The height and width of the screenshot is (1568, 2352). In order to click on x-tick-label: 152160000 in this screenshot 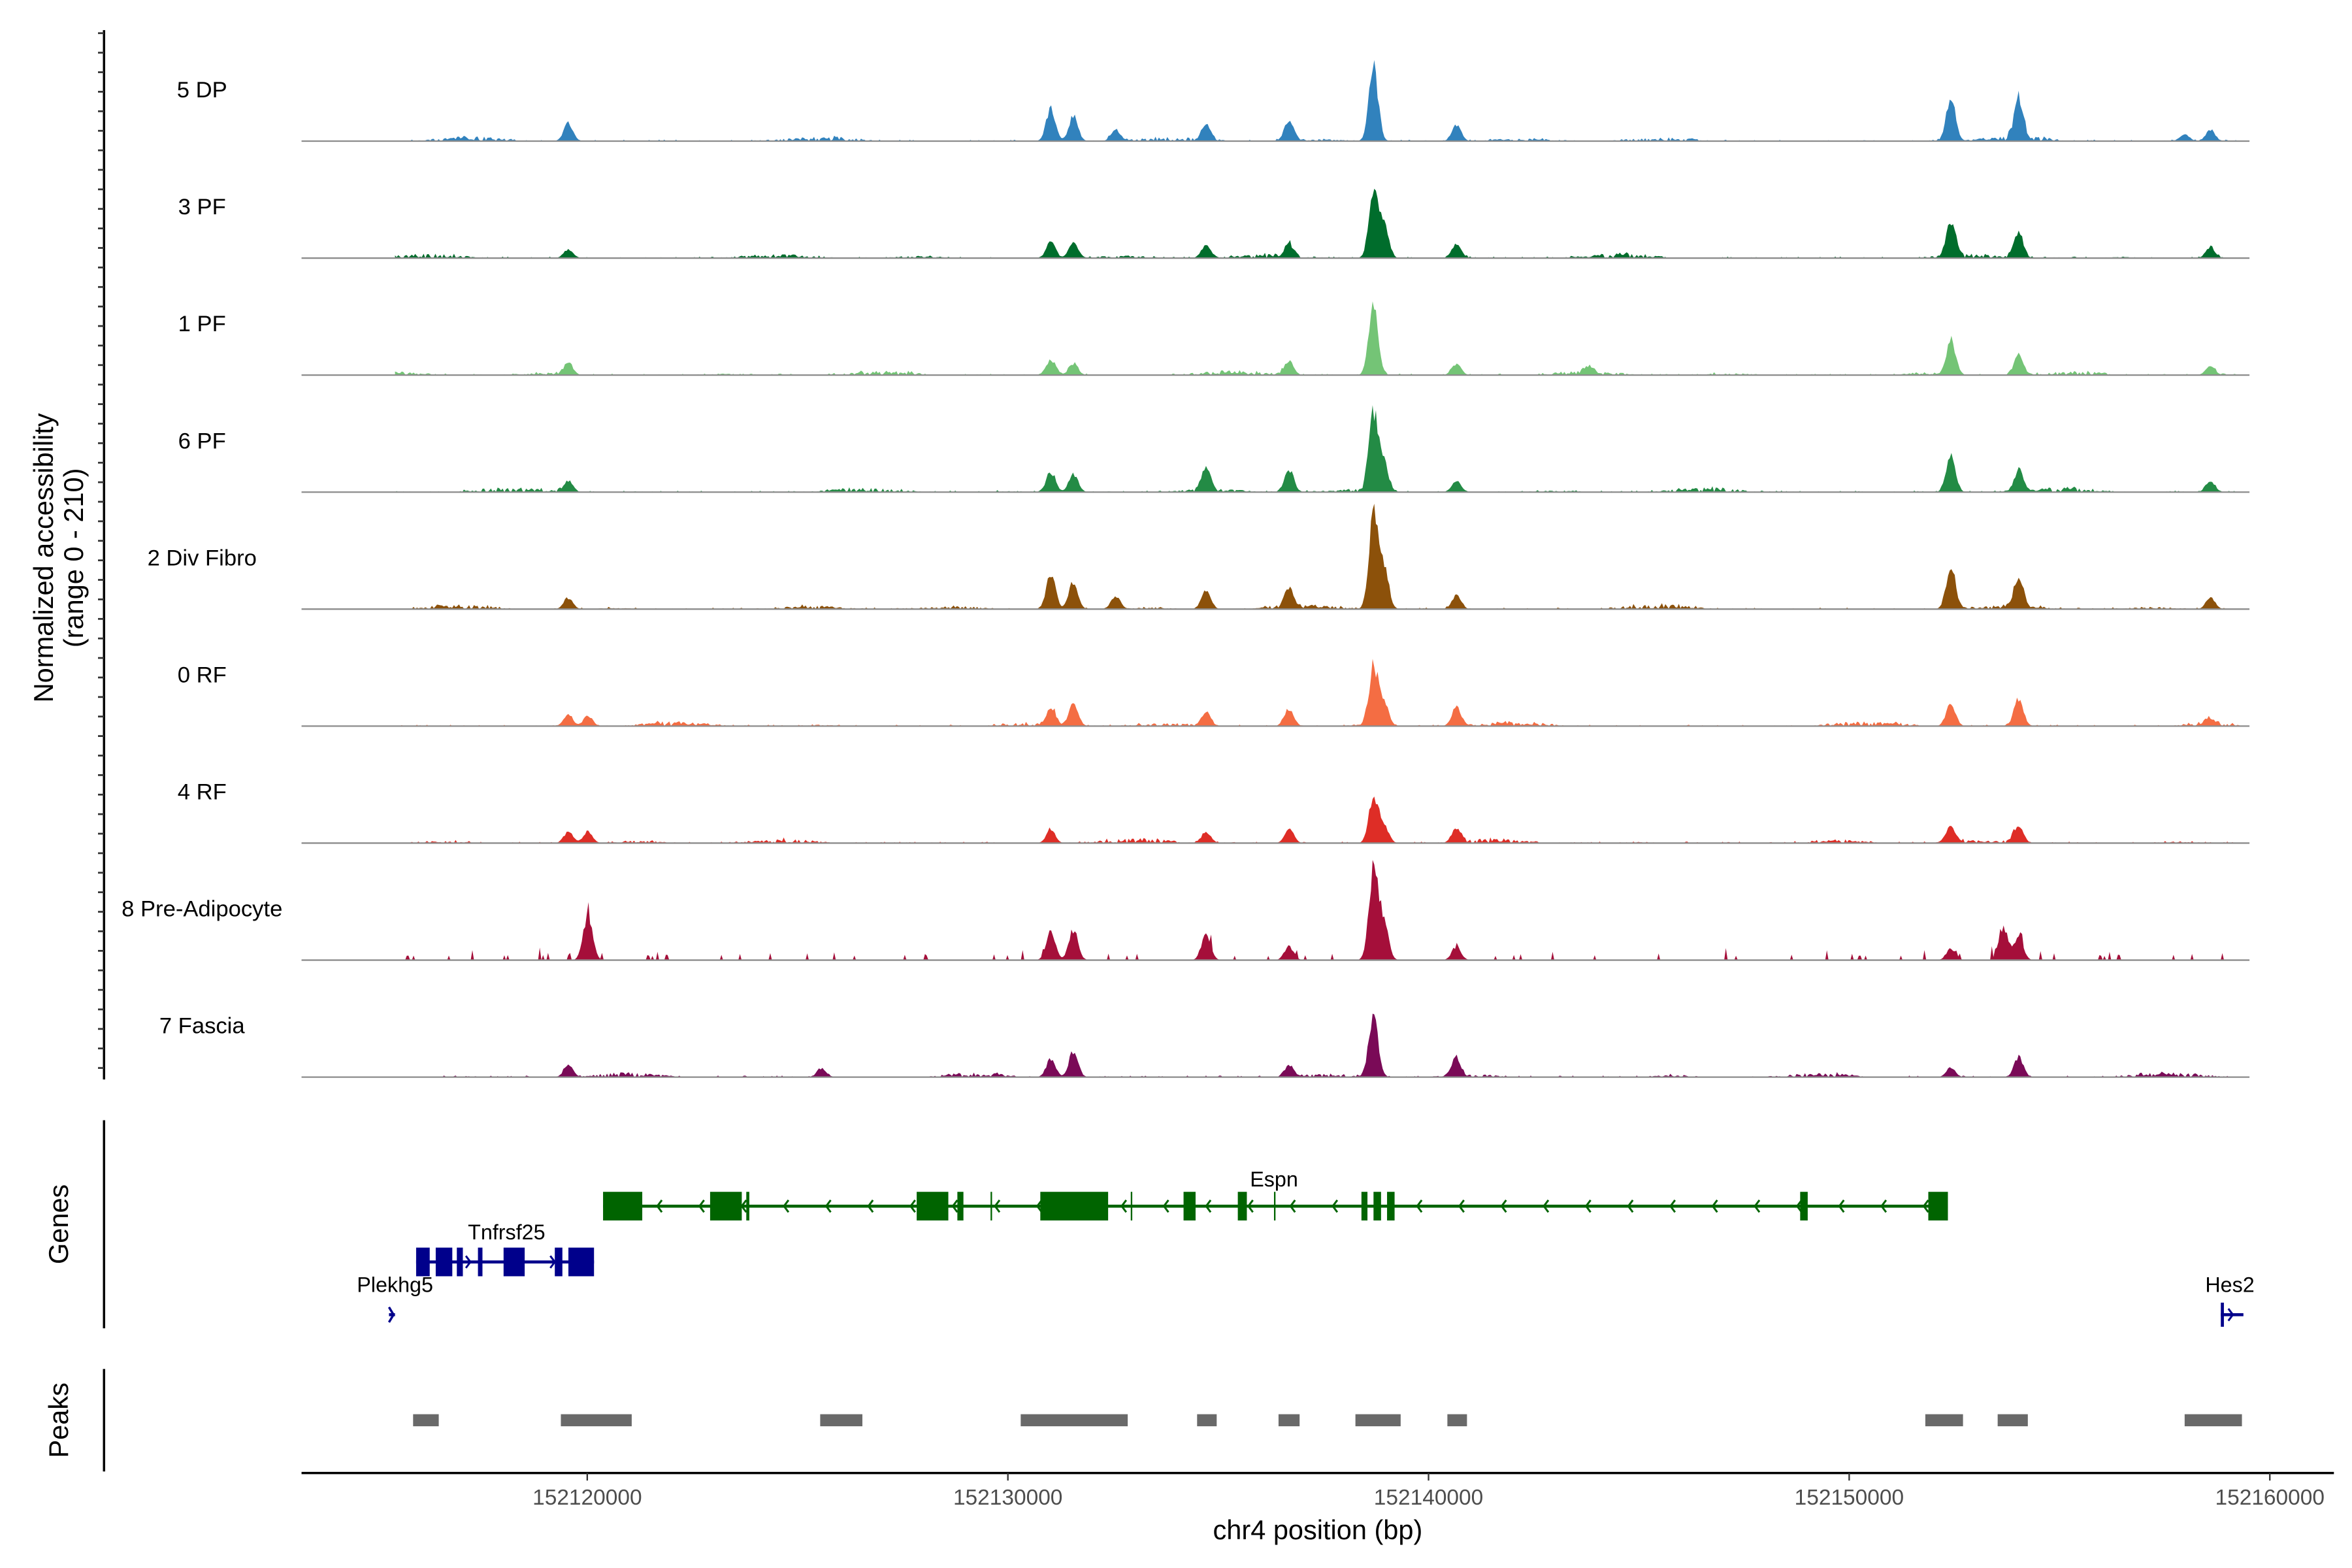, I will do `click(2270, 1498)`.